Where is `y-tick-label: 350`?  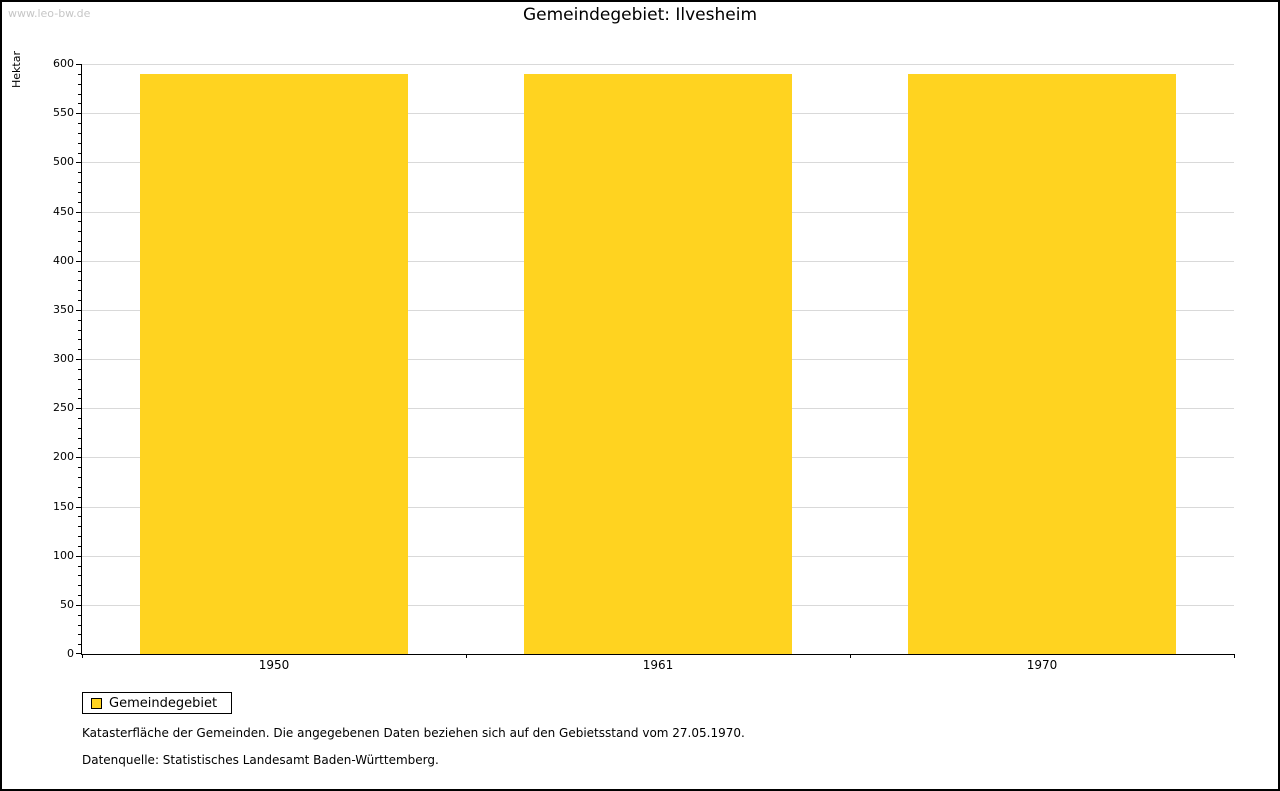
y-tick-label: 350 is located at coordinates (63, 309).